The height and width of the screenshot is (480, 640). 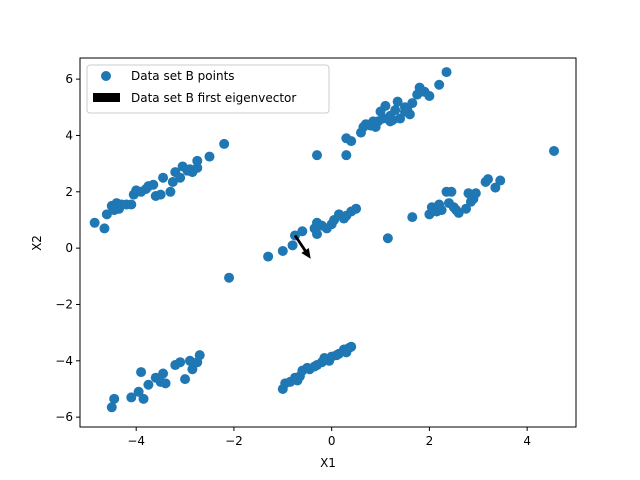 I want to click on y-tick-label: −2, so click(x=64, y=304).